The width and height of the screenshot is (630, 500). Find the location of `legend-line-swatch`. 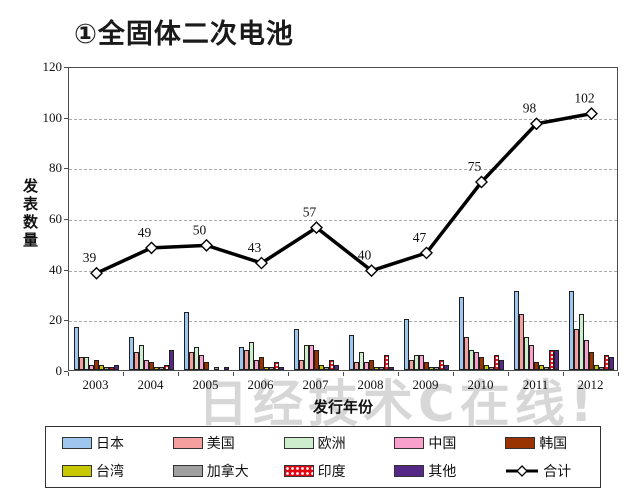

legend-line-swatch is located at coordinates (522, 471).